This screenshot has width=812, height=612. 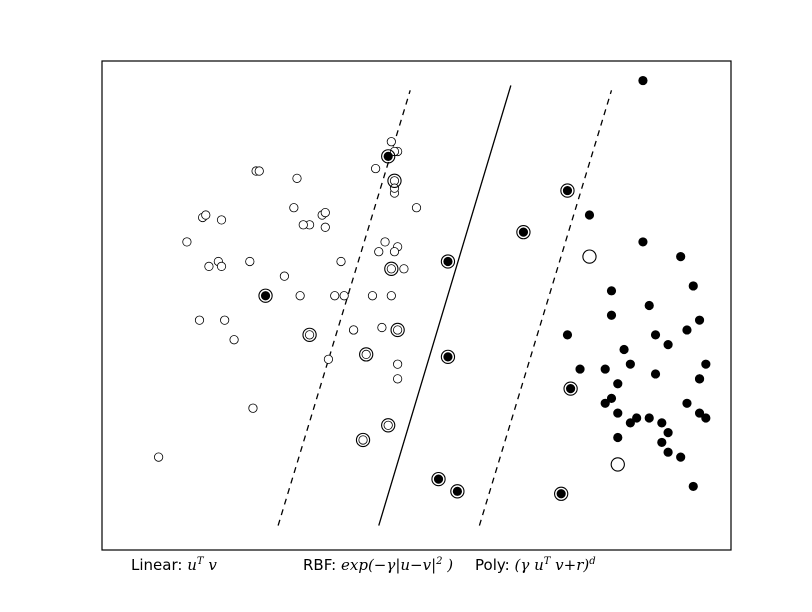 I want to click on caption-linear: Linear: uT v, so click(x=174, y=568).